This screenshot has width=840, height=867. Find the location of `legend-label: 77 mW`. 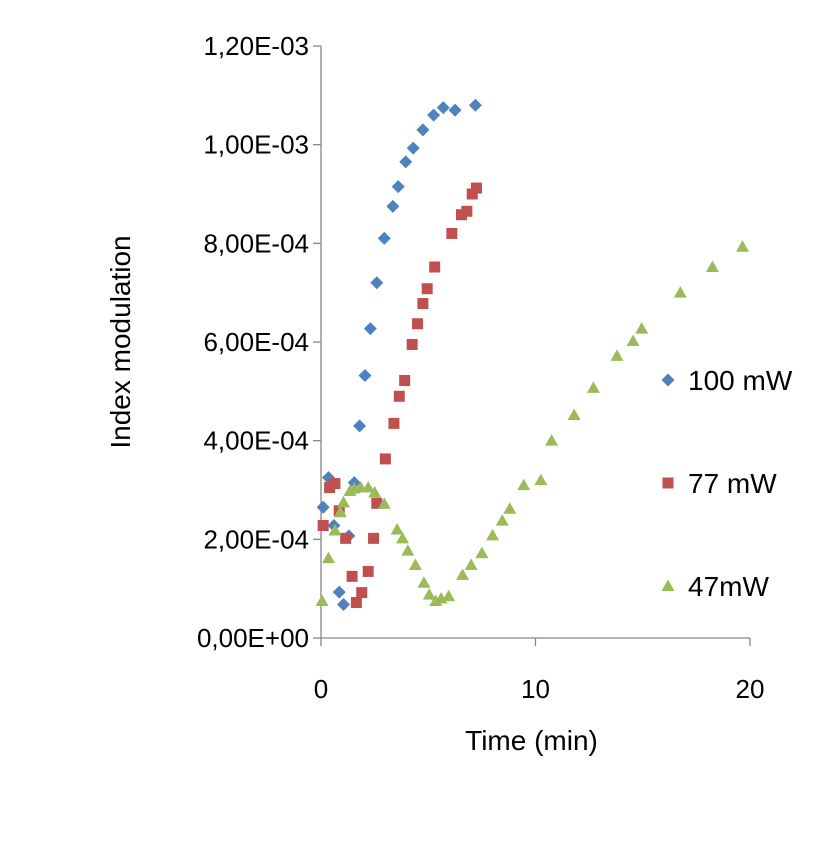

legend-label: 77 mW is located at coordinates (732, 483).